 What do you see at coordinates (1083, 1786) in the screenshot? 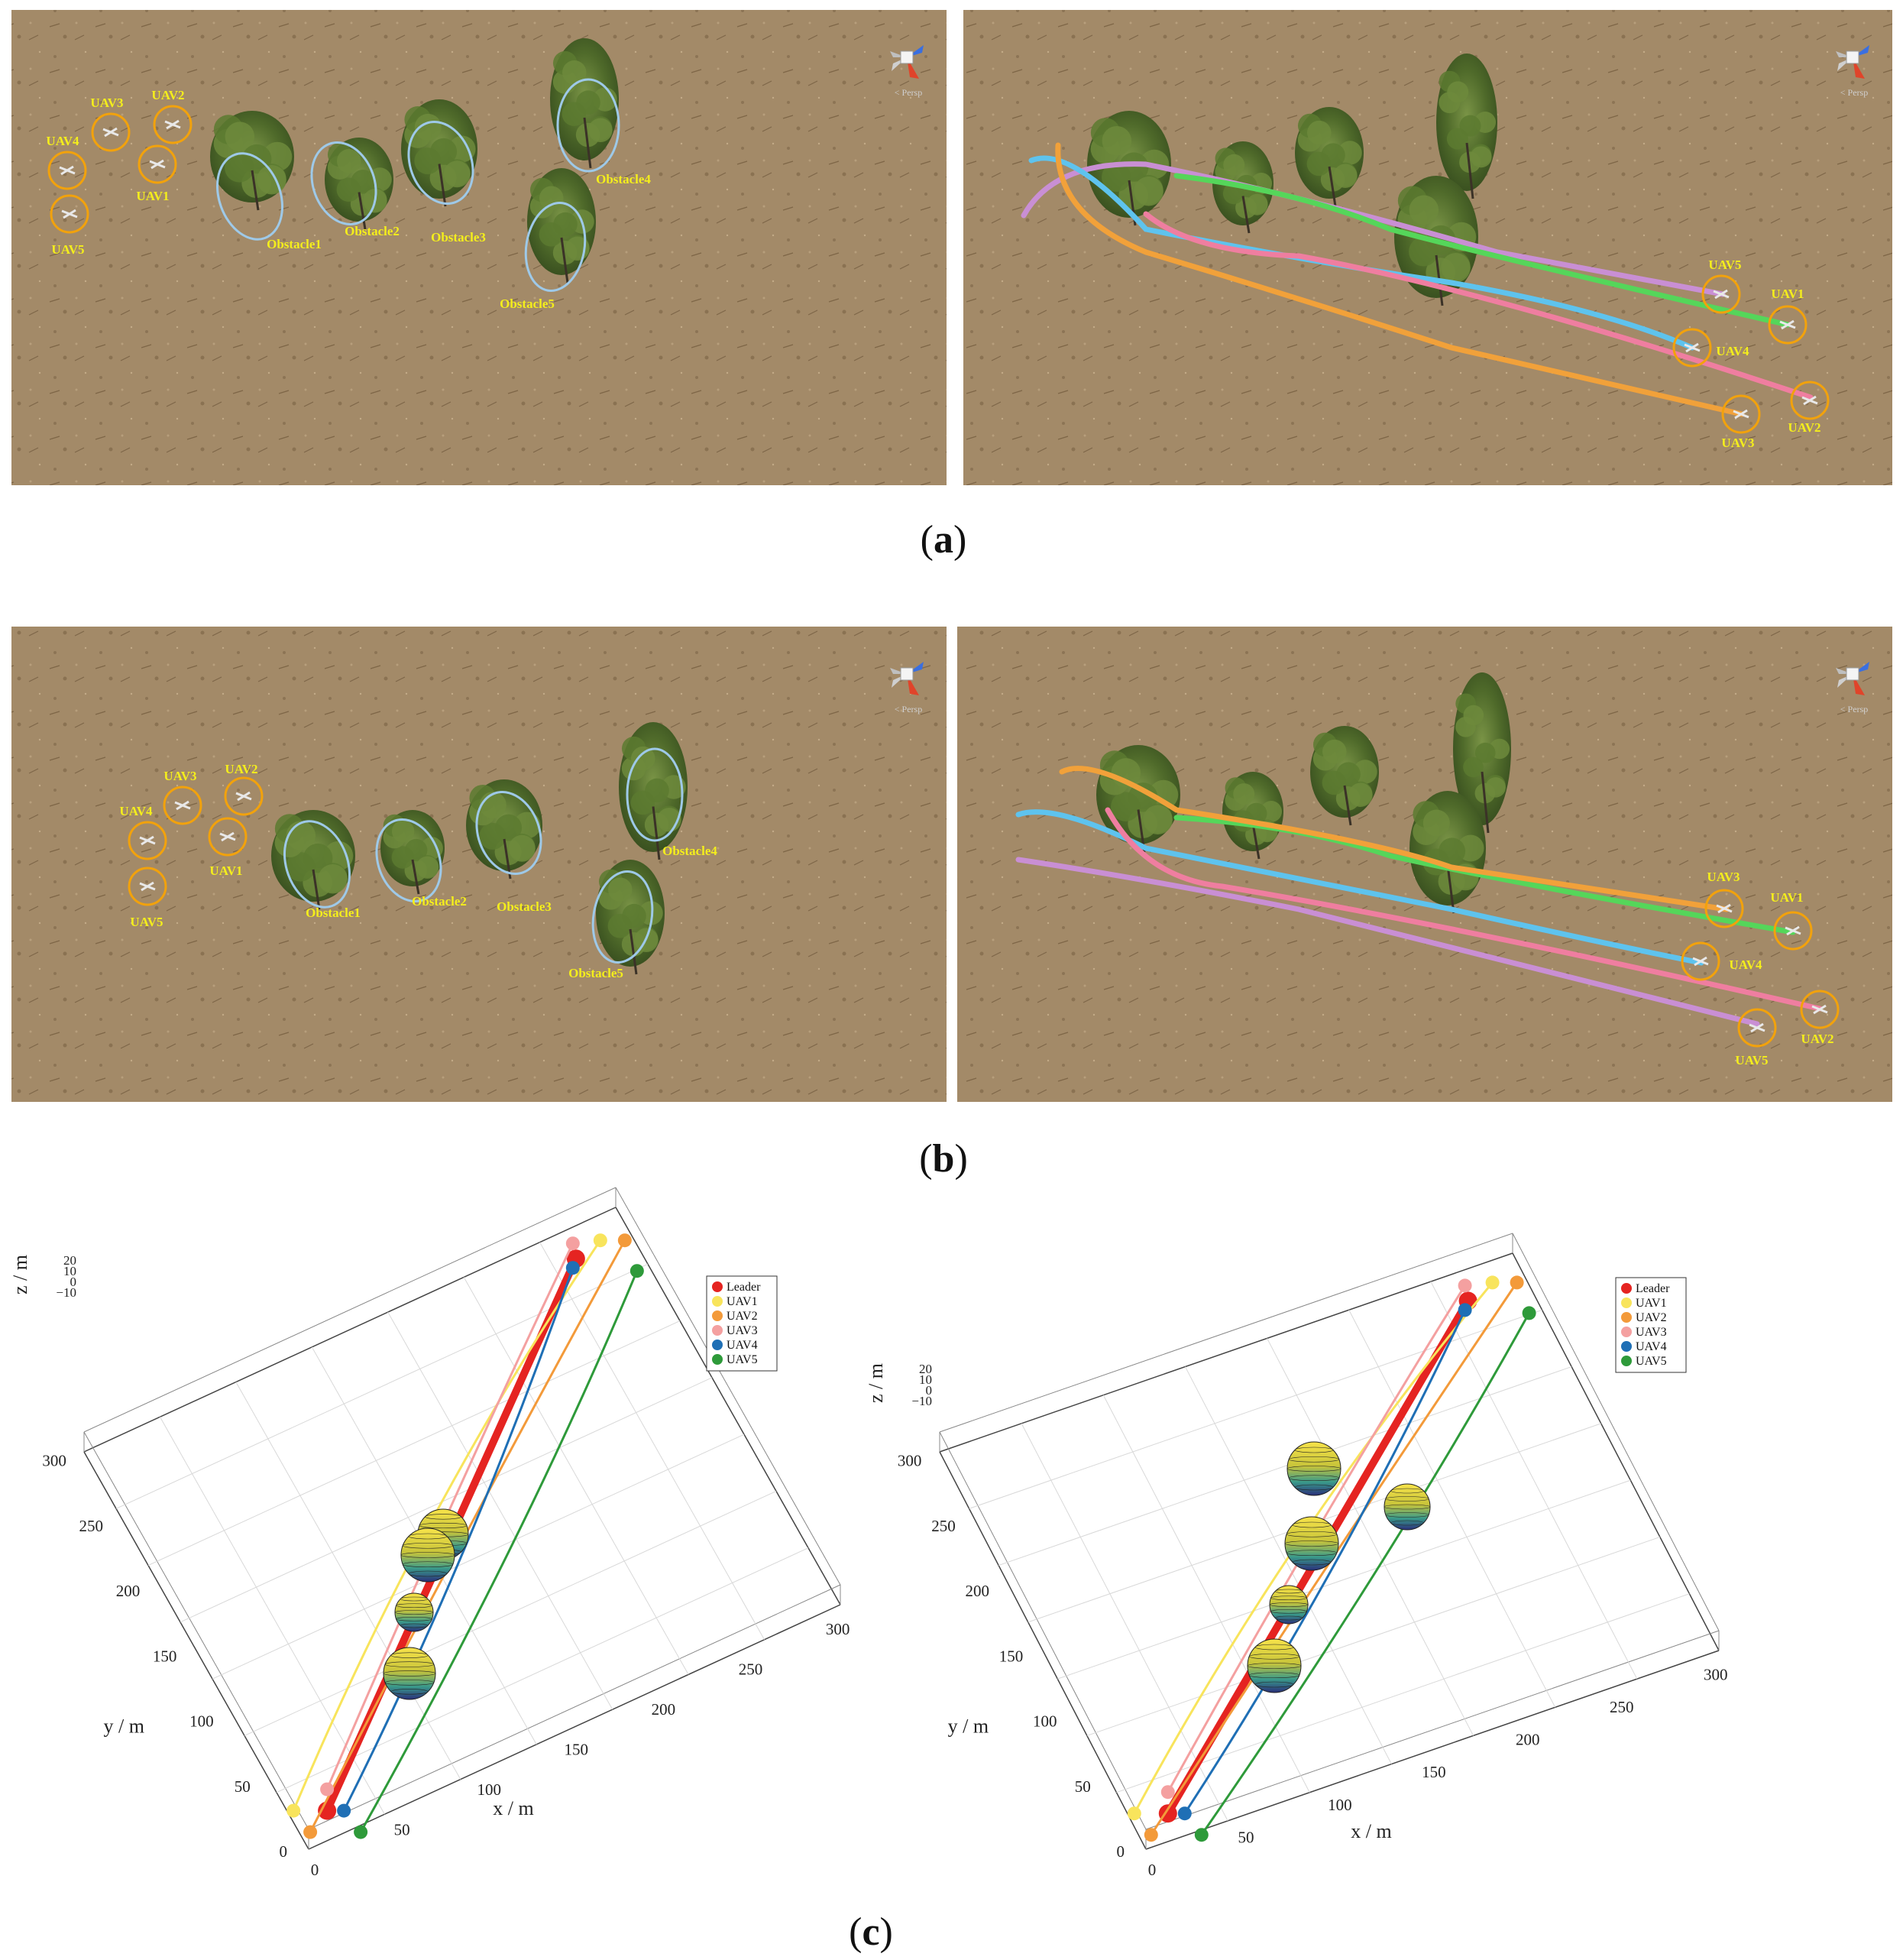
I see `y-tick-label: 50` at bounding box center [1083, 1786].